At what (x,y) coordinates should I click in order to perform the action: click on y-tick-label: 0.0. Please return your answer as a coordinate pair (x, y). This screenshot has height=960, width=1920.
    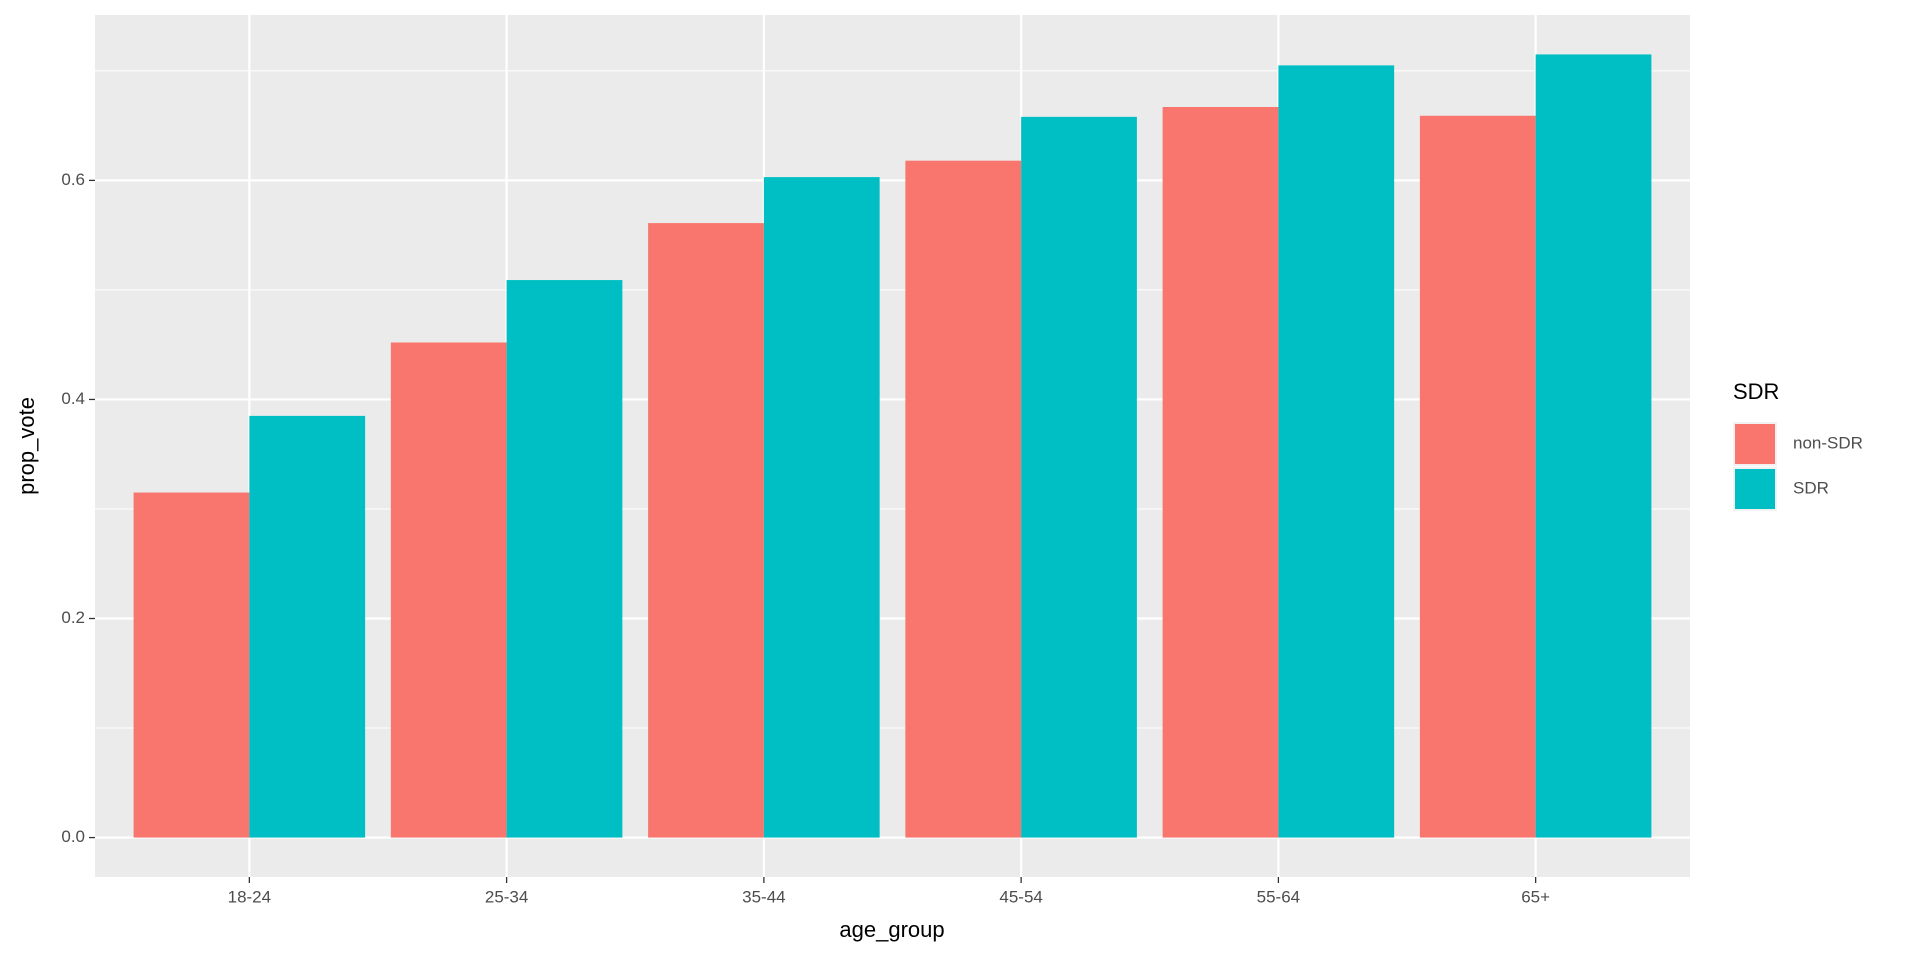
    Looking at the image, I should click on (73, 836).